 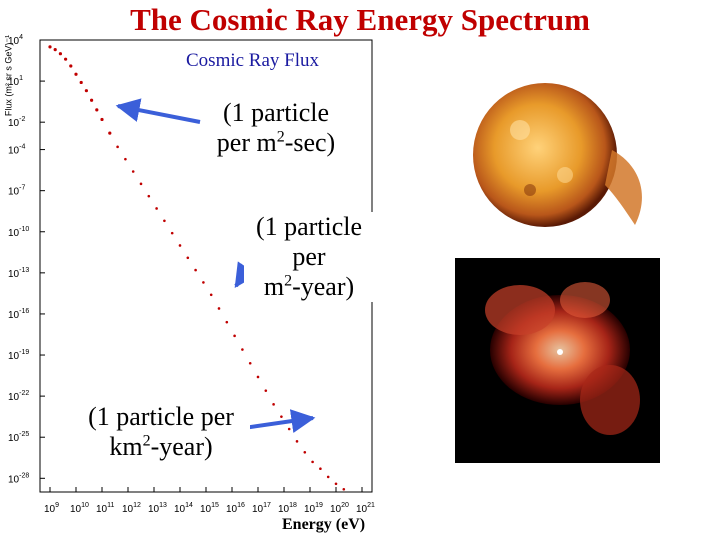 What do you see at coordinates (280, 137) in the screenshot?
I see `annotation-per-sec-sup: 2` at bounding box center [280, 137].